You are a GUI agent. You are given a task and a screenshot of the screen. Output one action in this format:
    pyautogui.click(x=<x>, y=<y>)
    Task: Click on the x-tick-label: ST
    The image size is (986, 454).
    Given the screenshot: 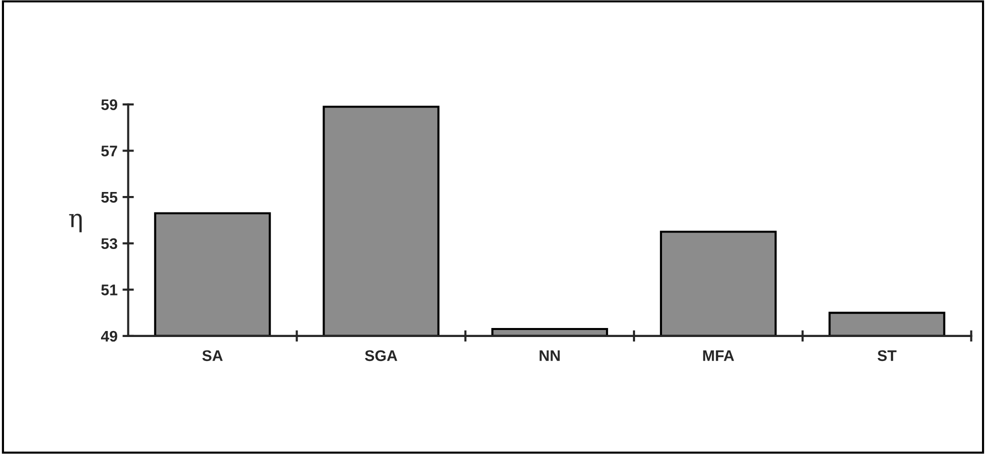 What is the action you would take?
    pyautogui.click(x=887, y=356)
    